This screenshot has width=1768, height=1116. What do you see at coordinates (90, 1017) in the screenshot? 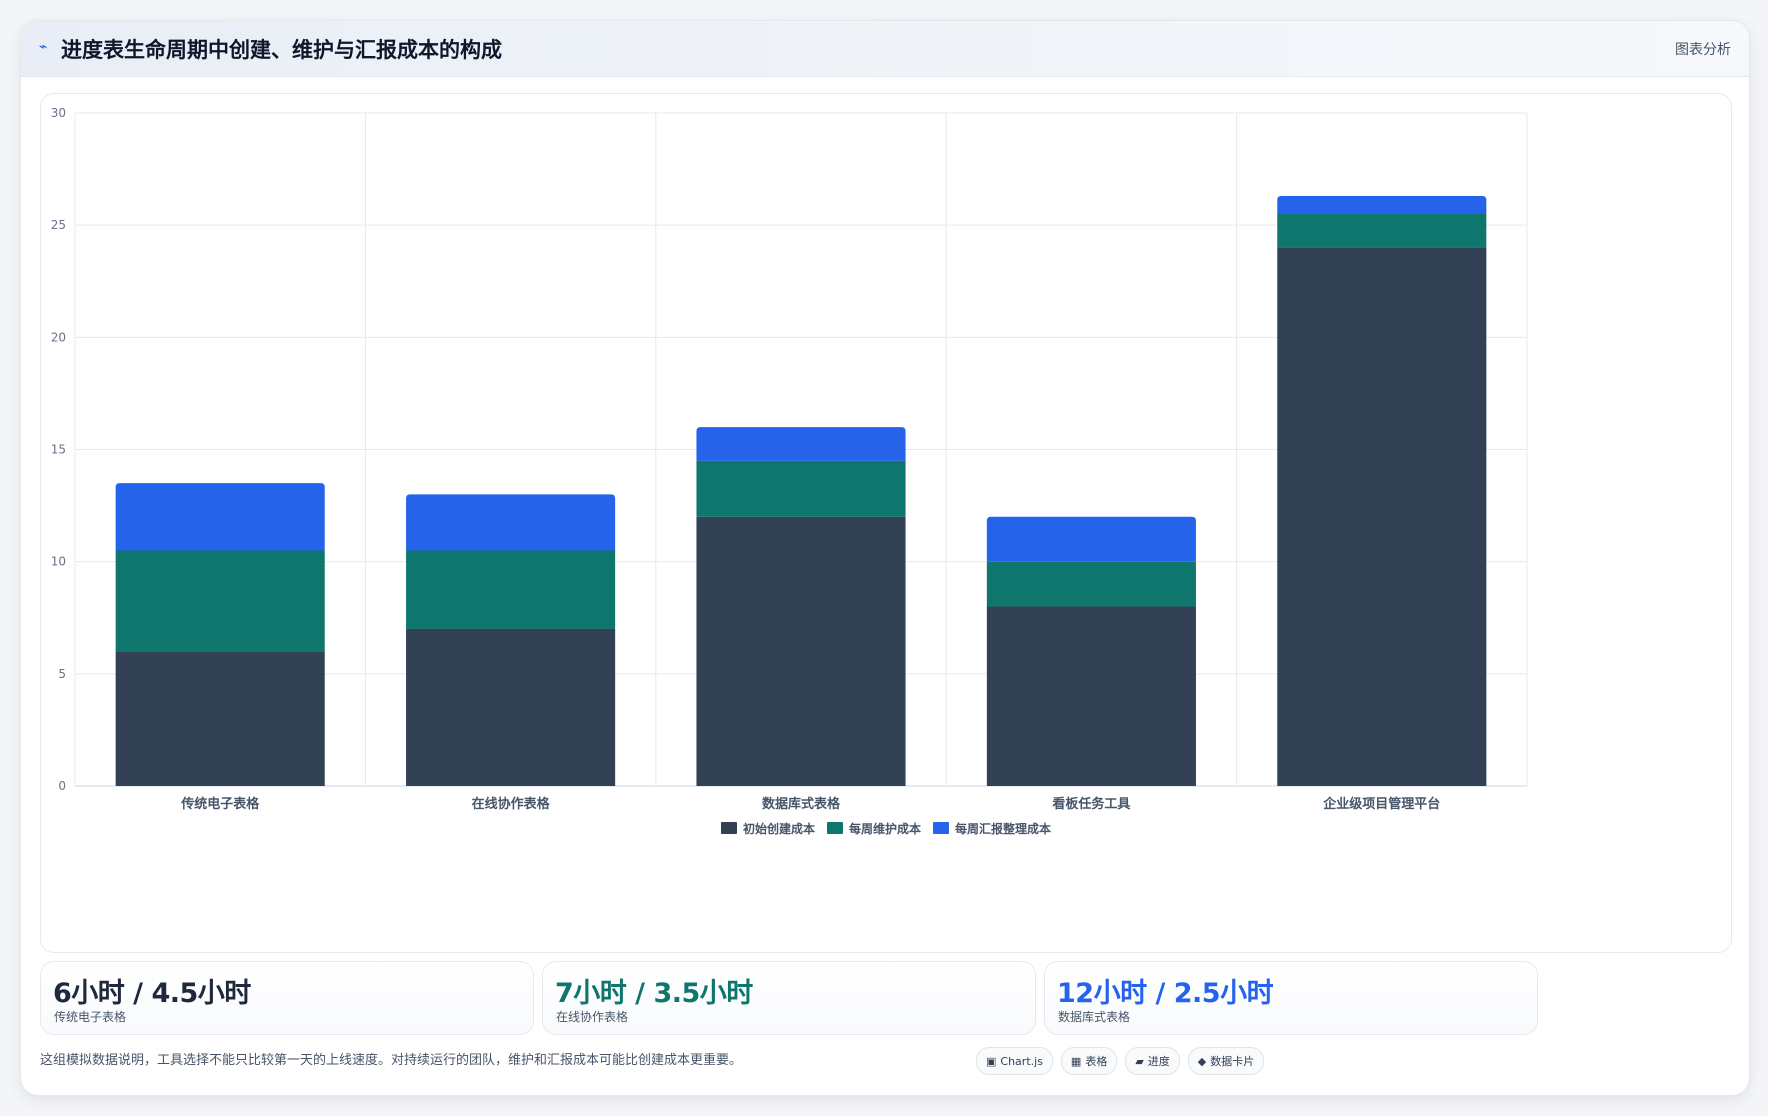
I see `stat-label: 传统电子表格` at bounding box center [90, 1017].